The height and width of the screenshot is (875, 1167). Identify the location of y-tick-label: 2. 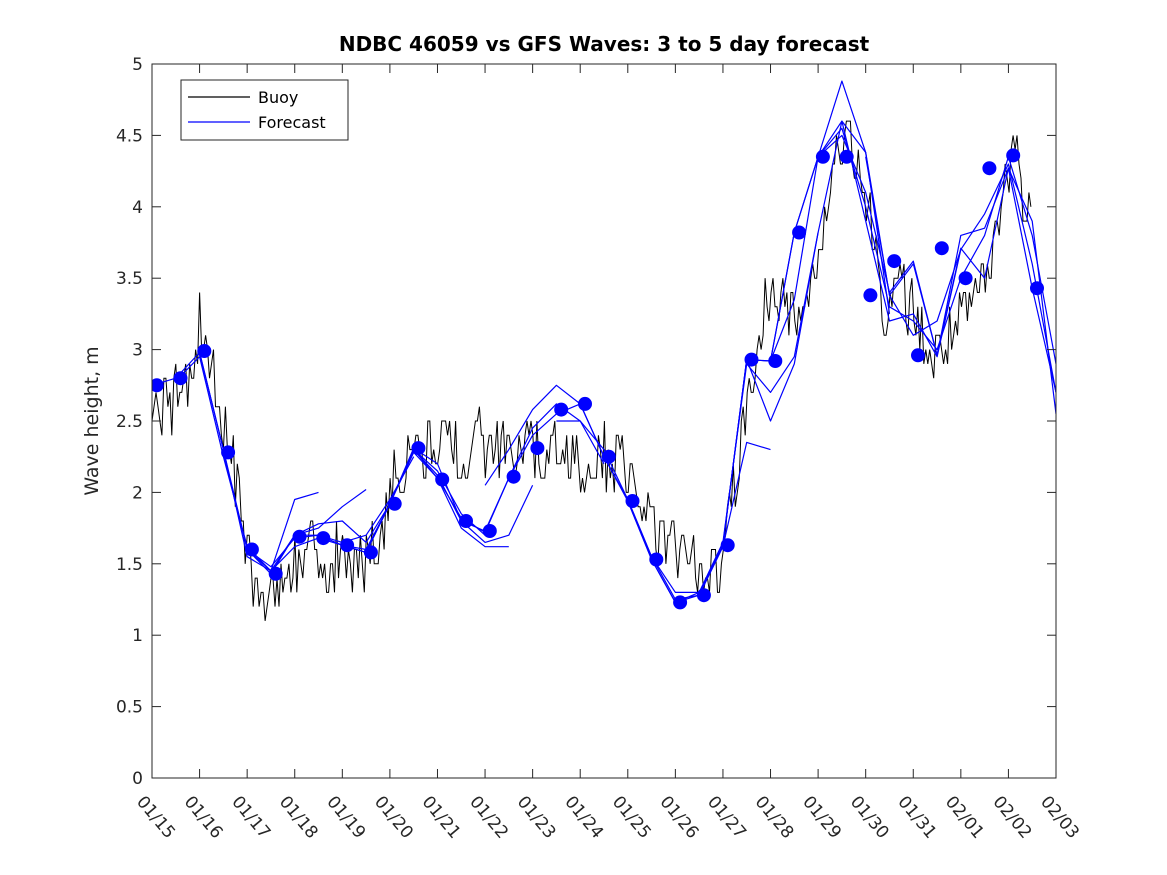
(137, 493).